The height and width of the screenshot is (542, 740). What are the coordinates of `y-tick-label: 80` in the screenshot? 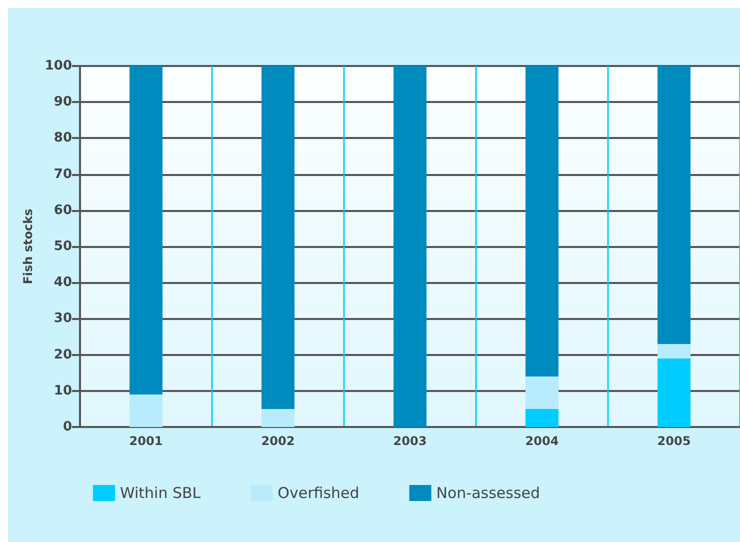 It's located at (63, 138).